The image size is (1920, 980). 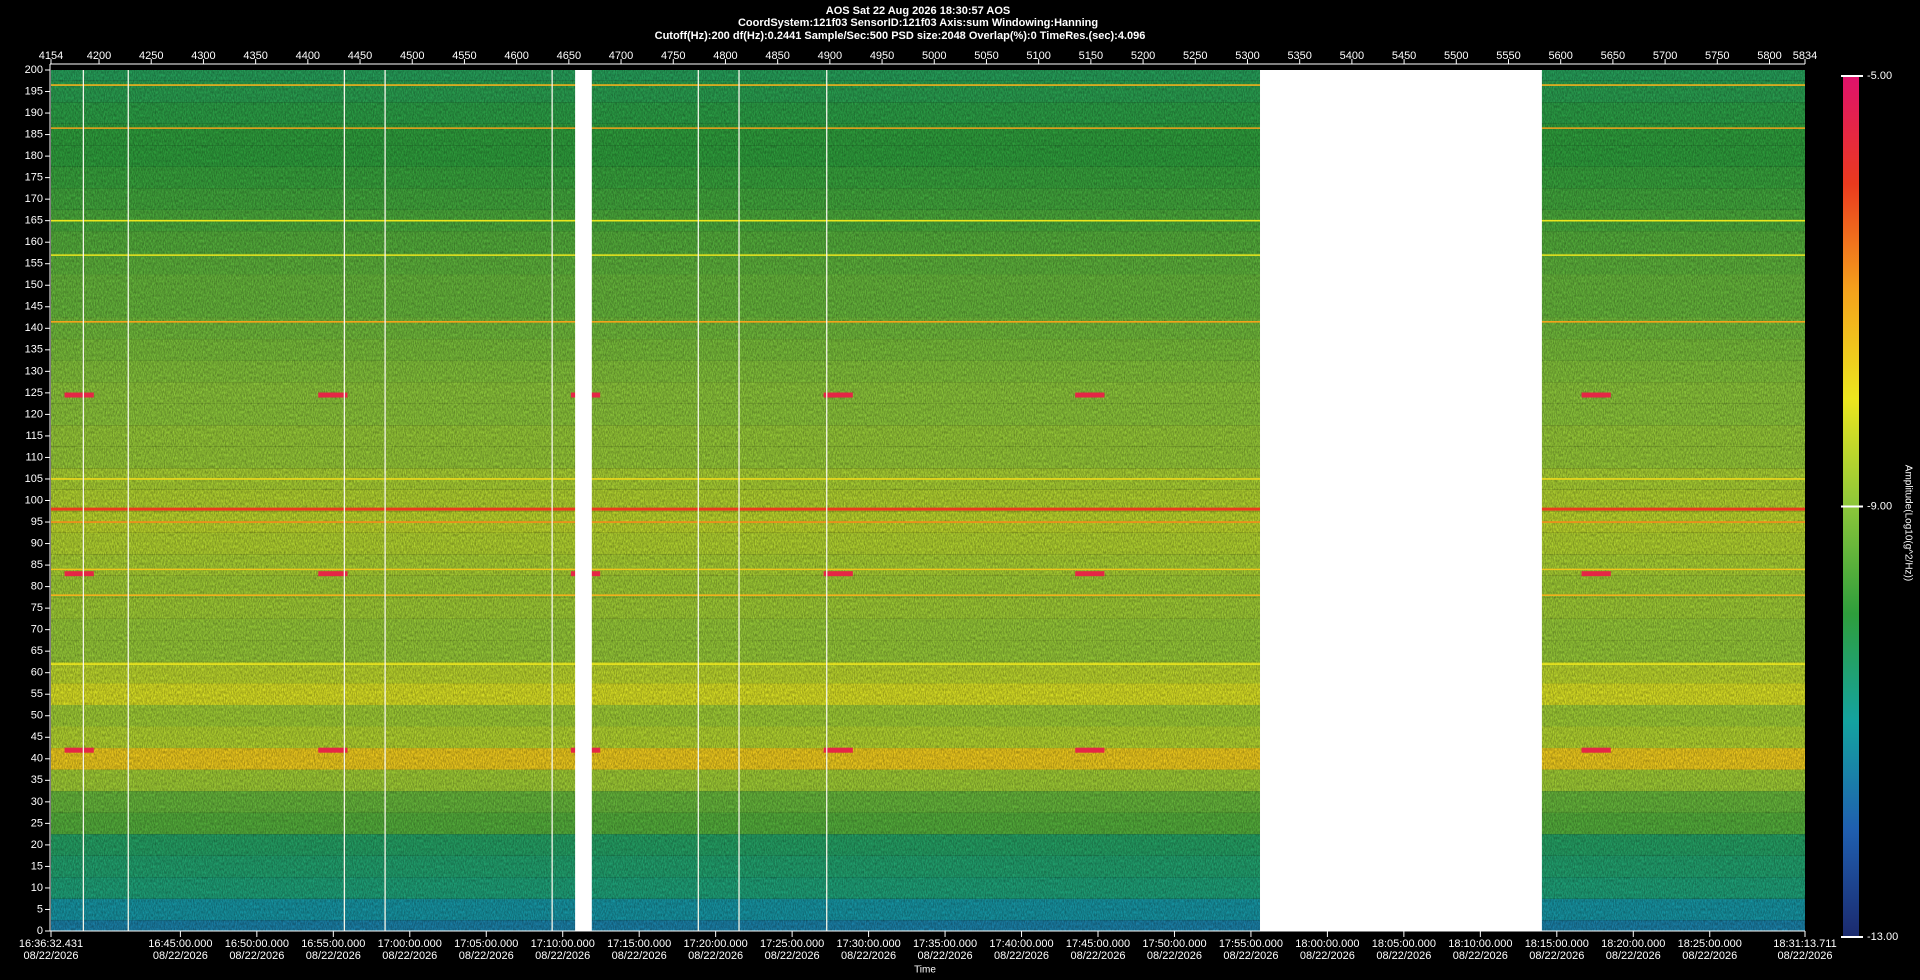 What do you see at coordinates (486, 944) in the screenshot?
I see `time-tick-label: 17:05:00.000` at bounding box center [486, 944].